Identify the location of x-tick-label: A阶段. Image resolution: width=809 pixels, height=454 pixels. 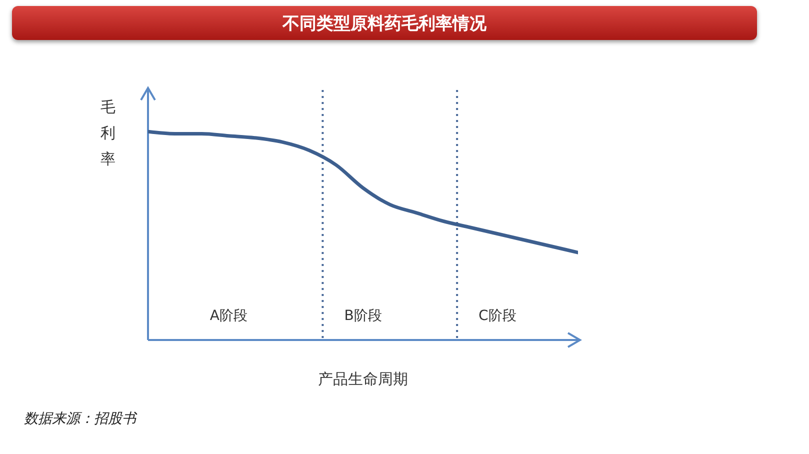
(229, 316).